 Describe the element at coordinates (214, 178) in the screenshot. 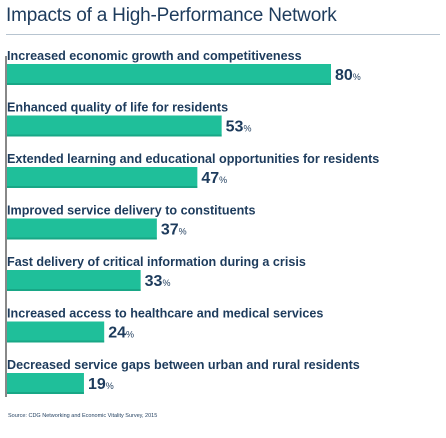

I see `value-label: 47%` at that location.